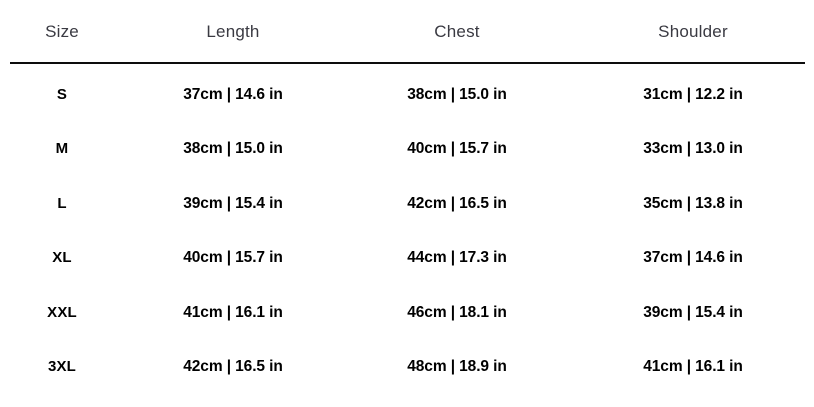 The height and width of the screenshot is (407, 814). I want to click on cell-size: XL, so click(62, 258).